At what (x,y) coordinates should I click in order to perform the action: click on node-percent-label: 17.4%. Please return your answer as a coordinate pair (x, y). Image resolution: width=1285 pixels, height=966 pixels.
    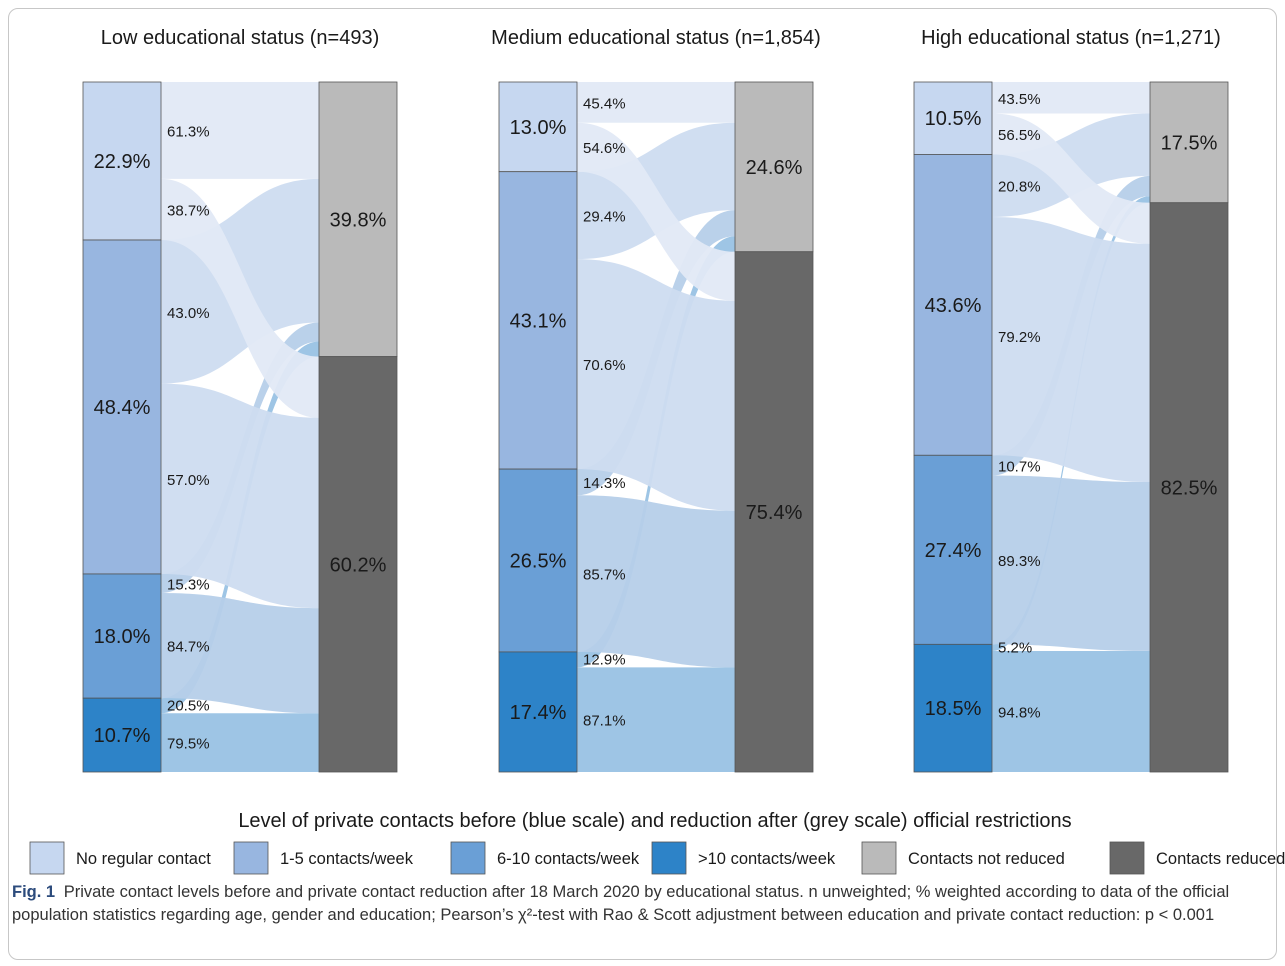
    Looking at the image, I should click on (538, 713).